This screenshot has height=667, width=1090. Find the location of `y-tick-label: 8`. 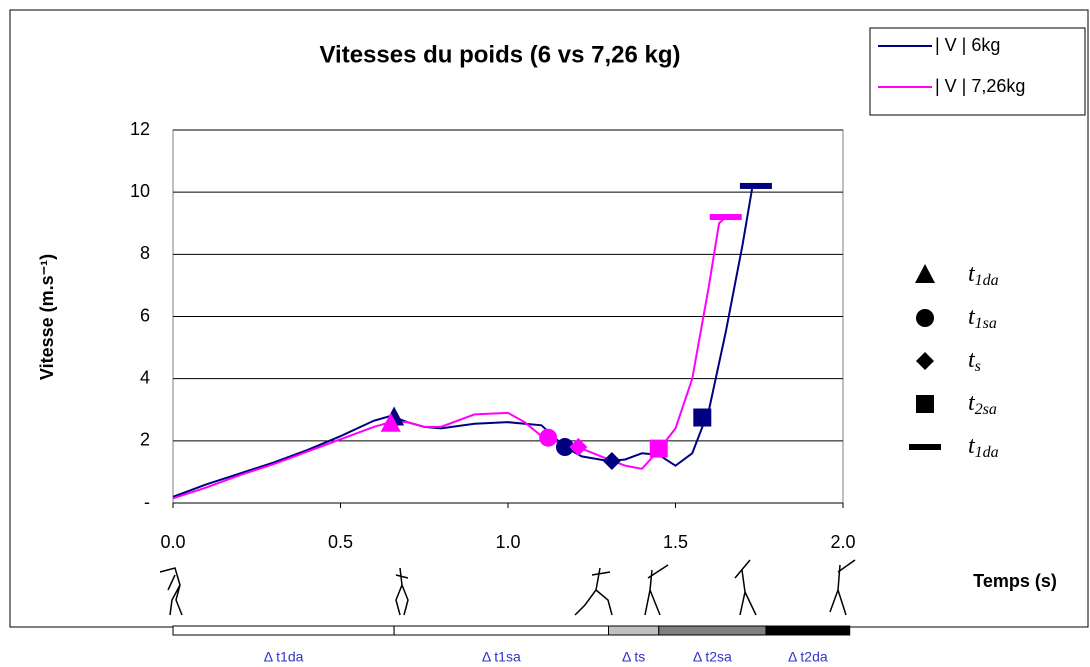

y-tick-label: 8 is located at coordinates (145, 253).